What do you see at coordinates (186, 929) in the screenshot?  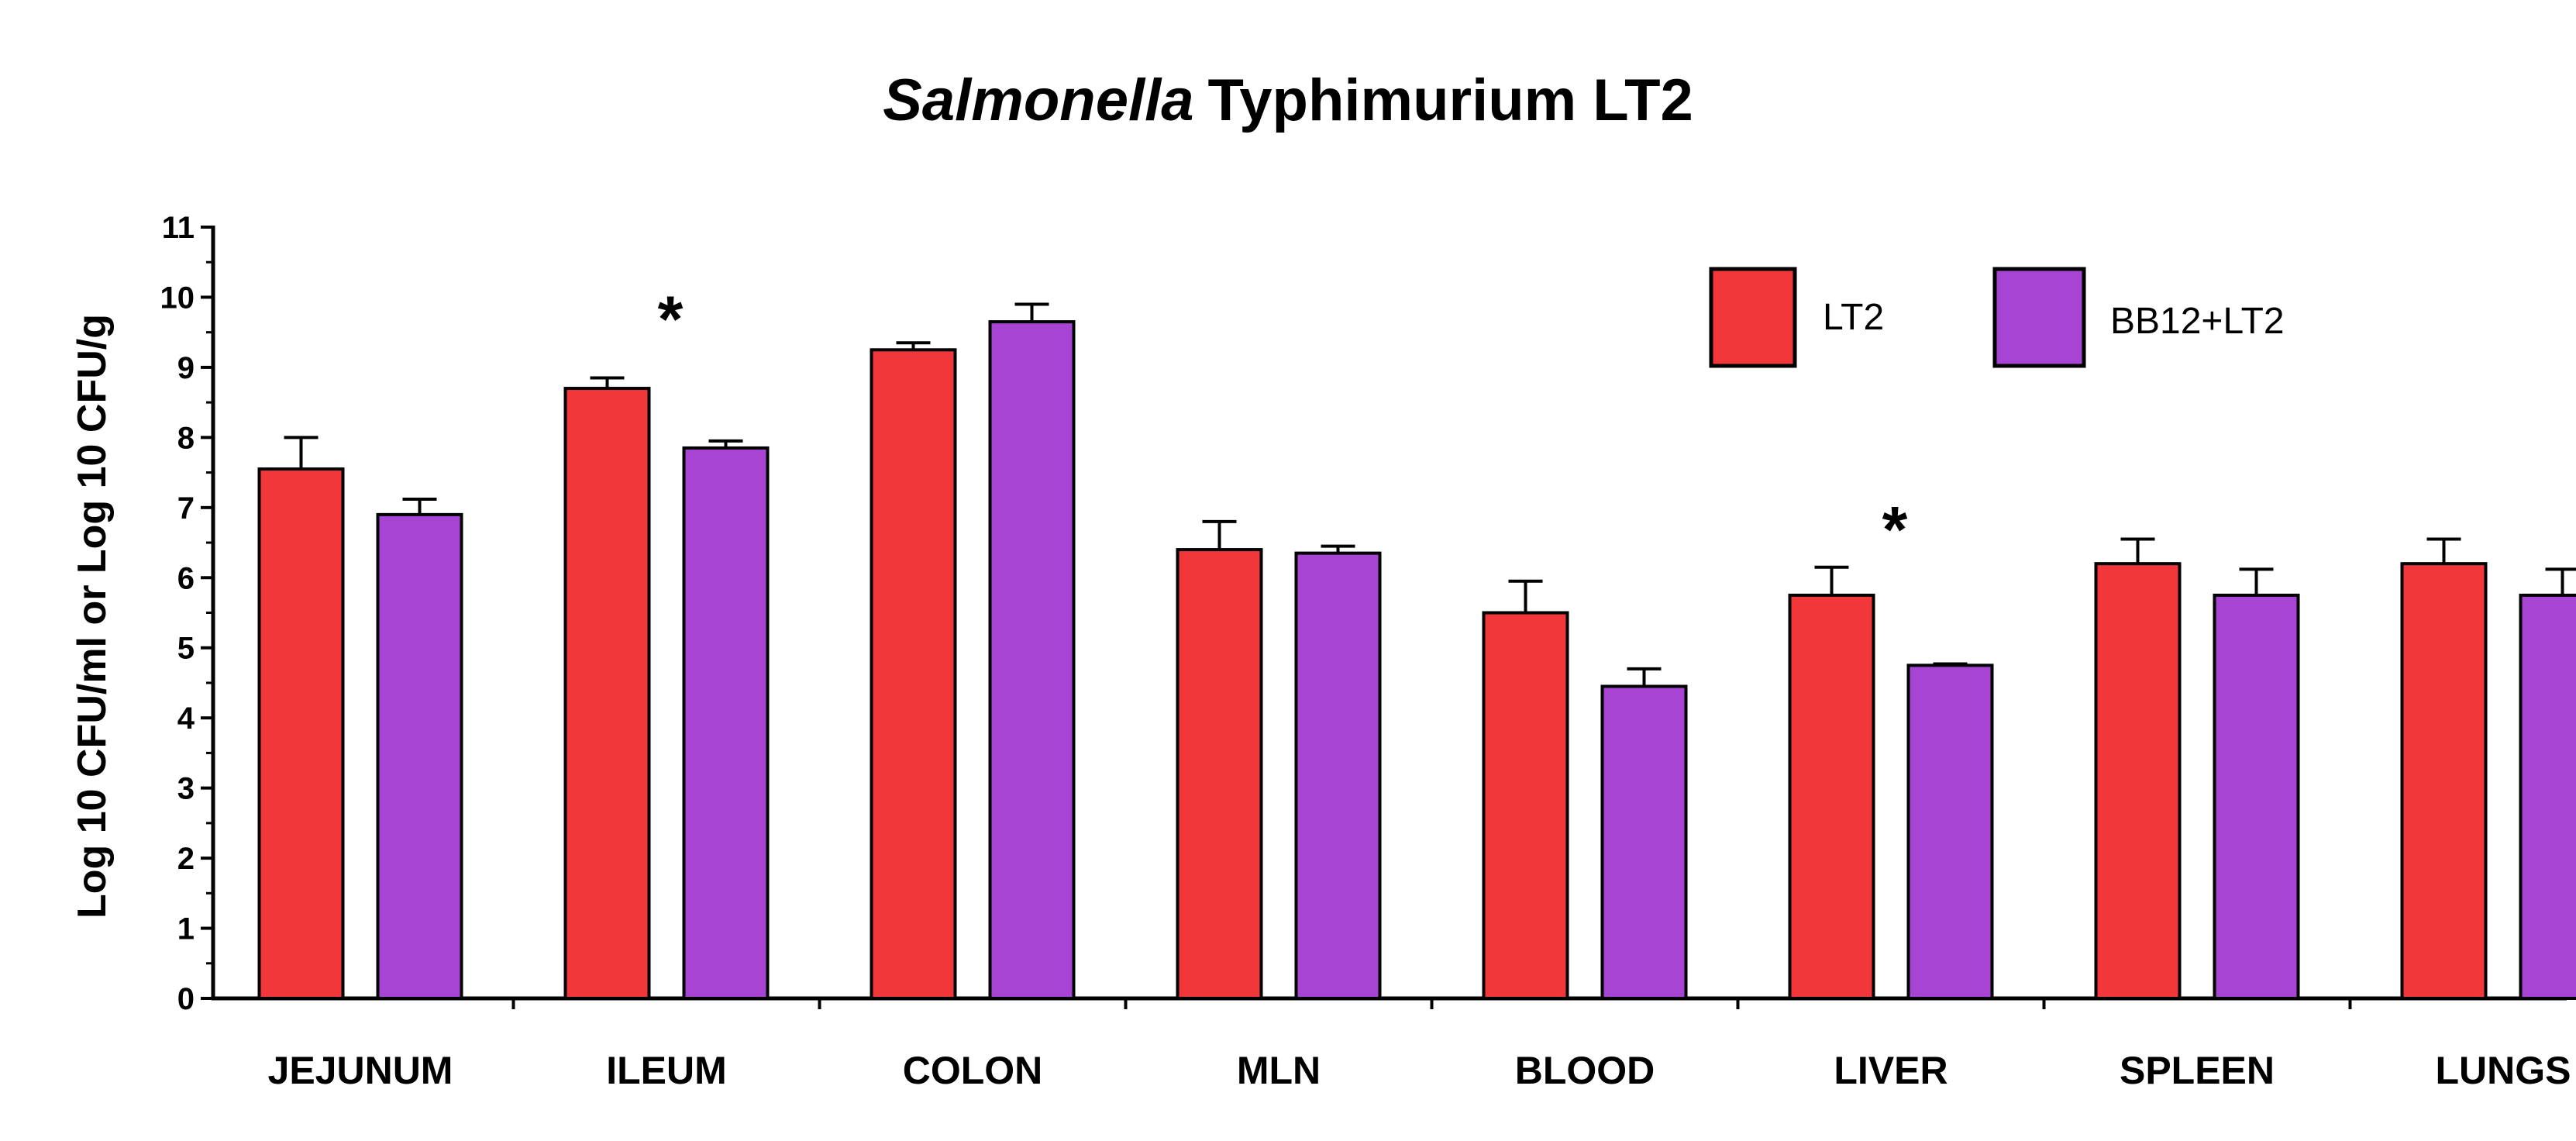 I see `y-tick-label: 1` at bounding box center [186, 929].